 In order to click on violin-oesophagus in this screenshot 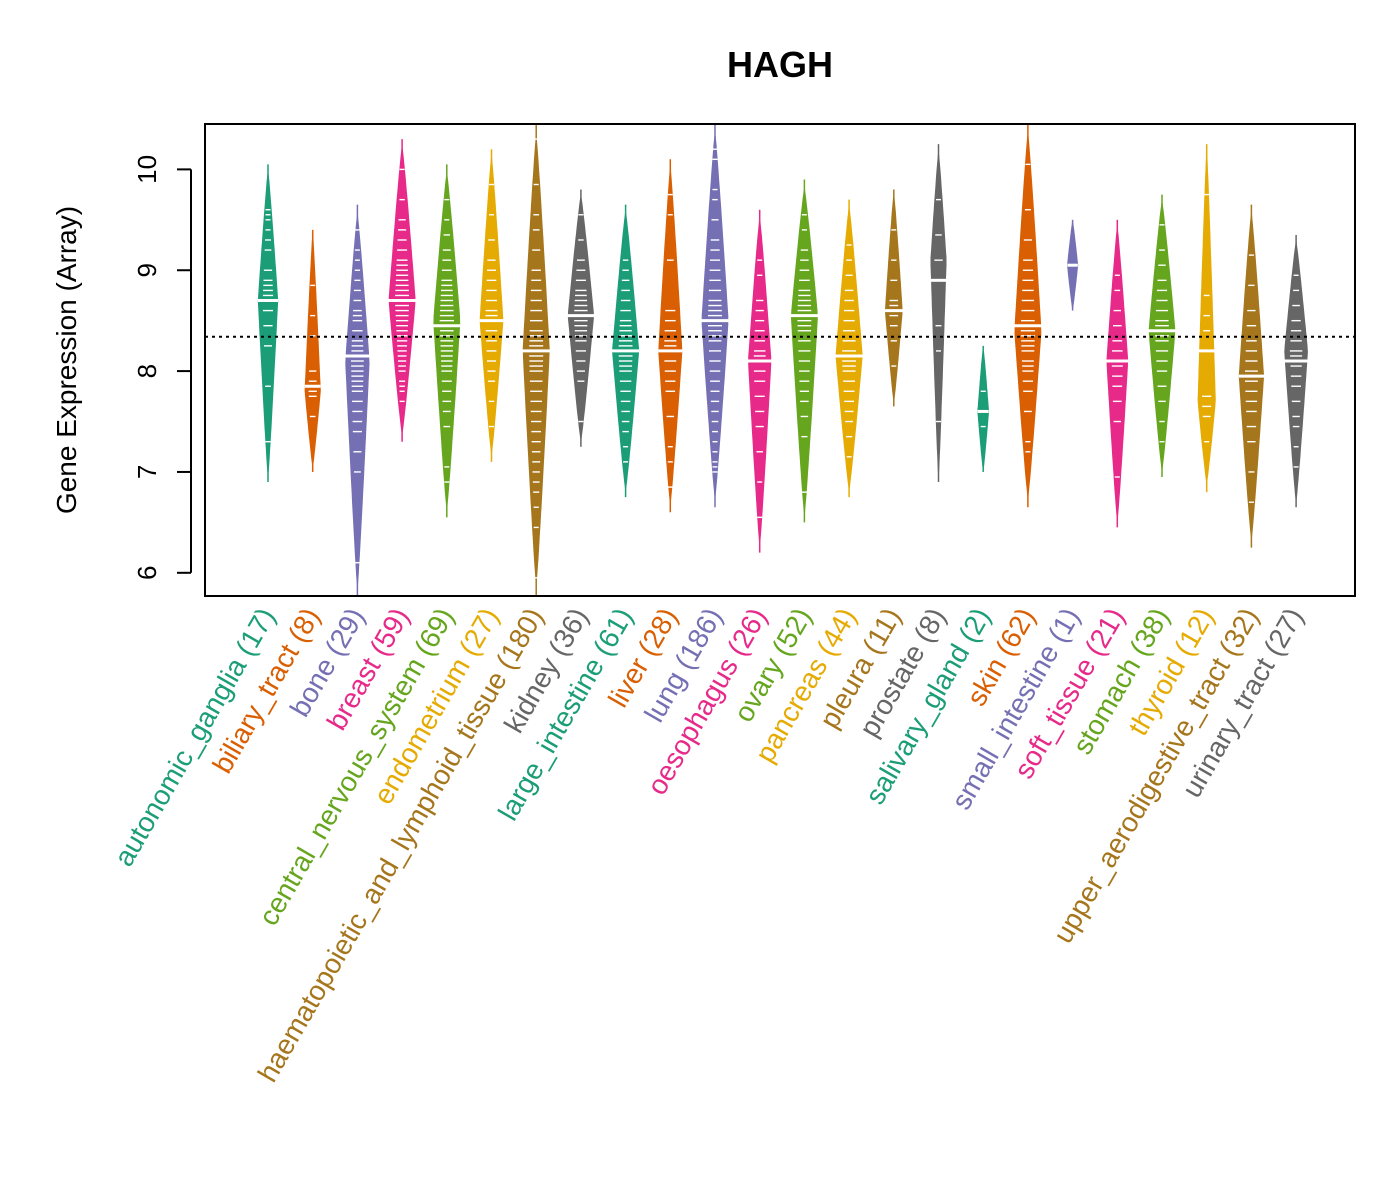, I will do `click(759, 381)`.